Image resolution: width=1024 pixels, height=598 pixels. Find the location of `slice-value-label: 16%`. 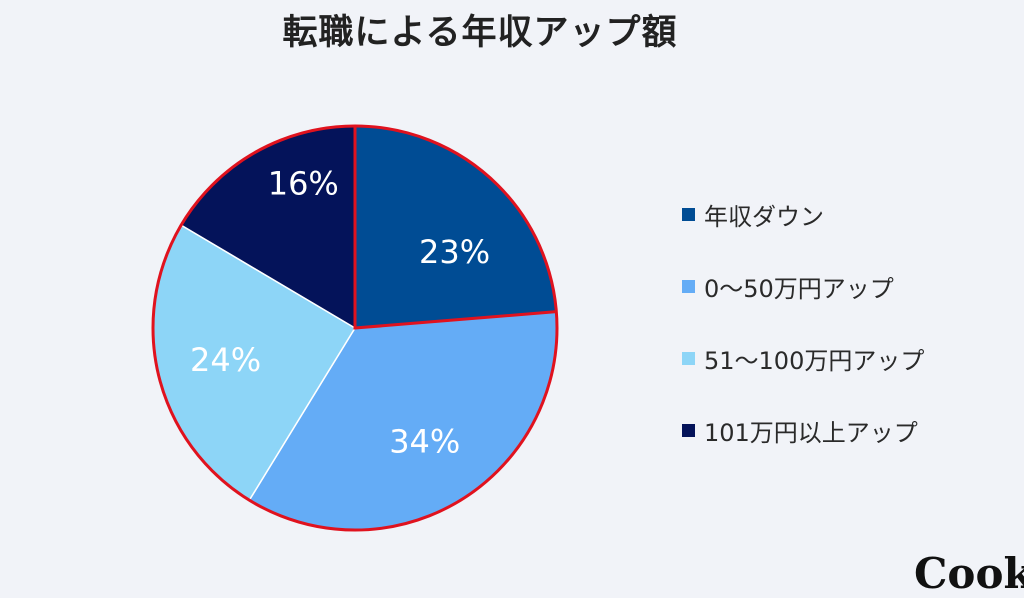

slice-value-label: 16% is located at coordinates (303, 183).